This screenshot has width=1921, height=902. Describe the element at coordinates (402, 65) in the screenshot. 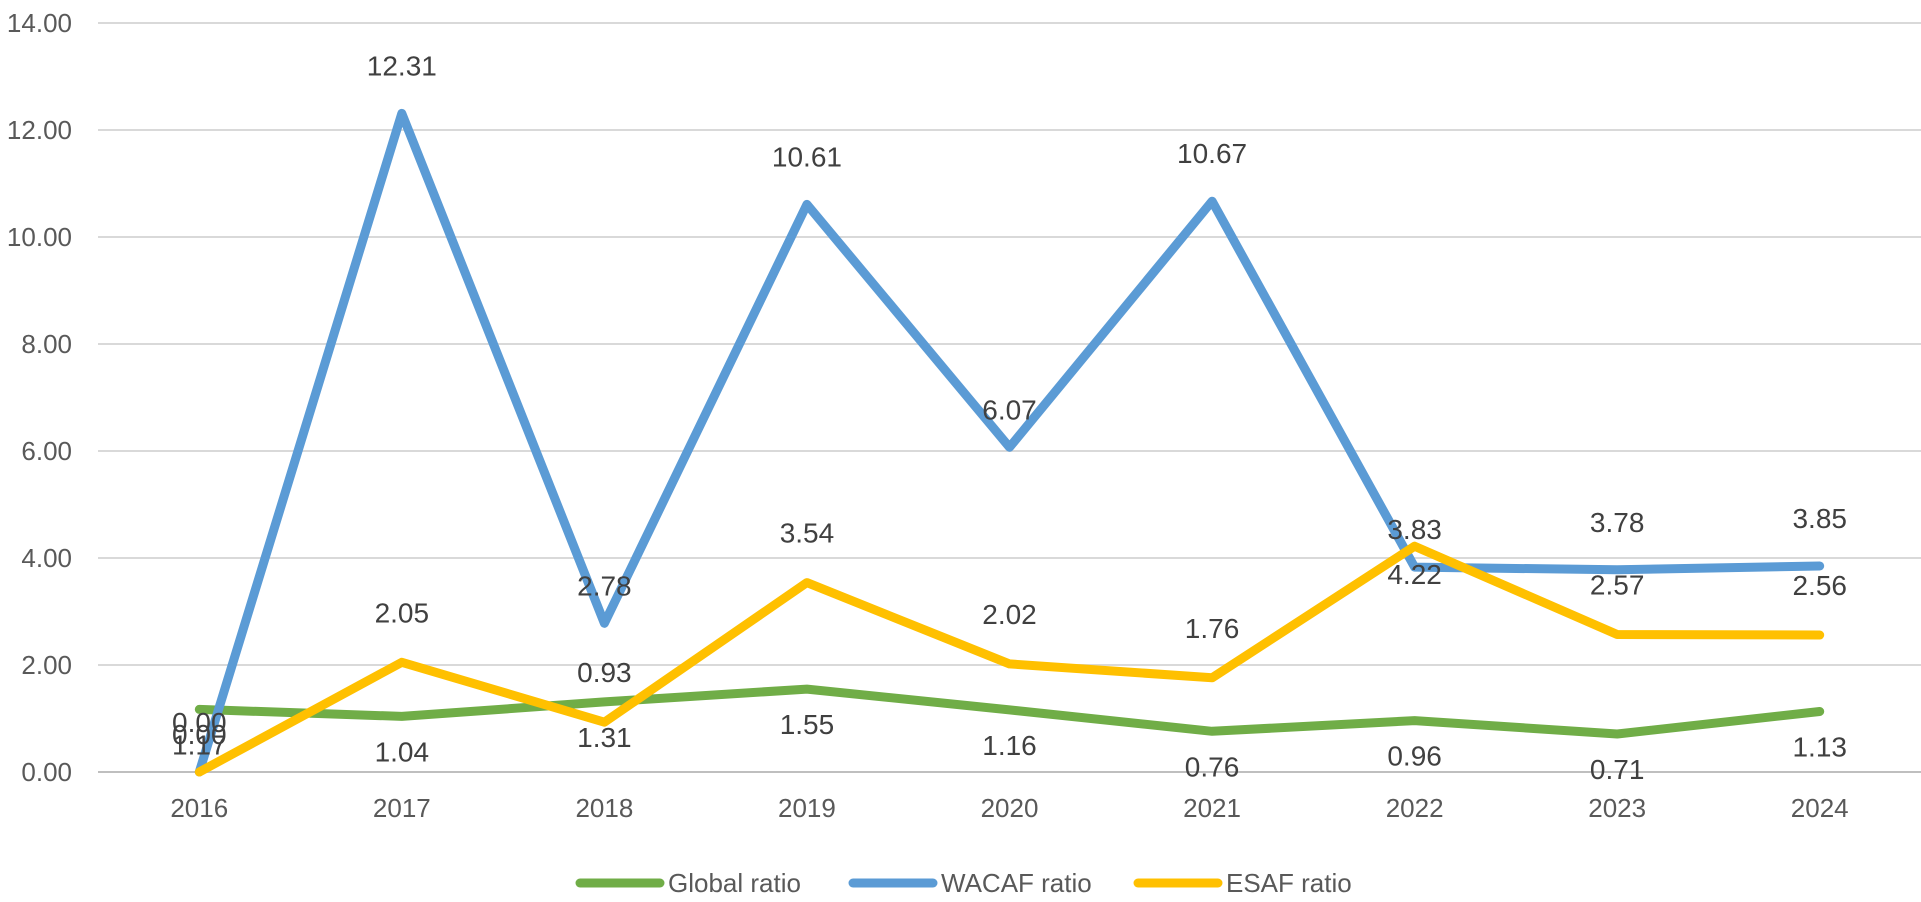

I see `data-label: 12.31` at that location.